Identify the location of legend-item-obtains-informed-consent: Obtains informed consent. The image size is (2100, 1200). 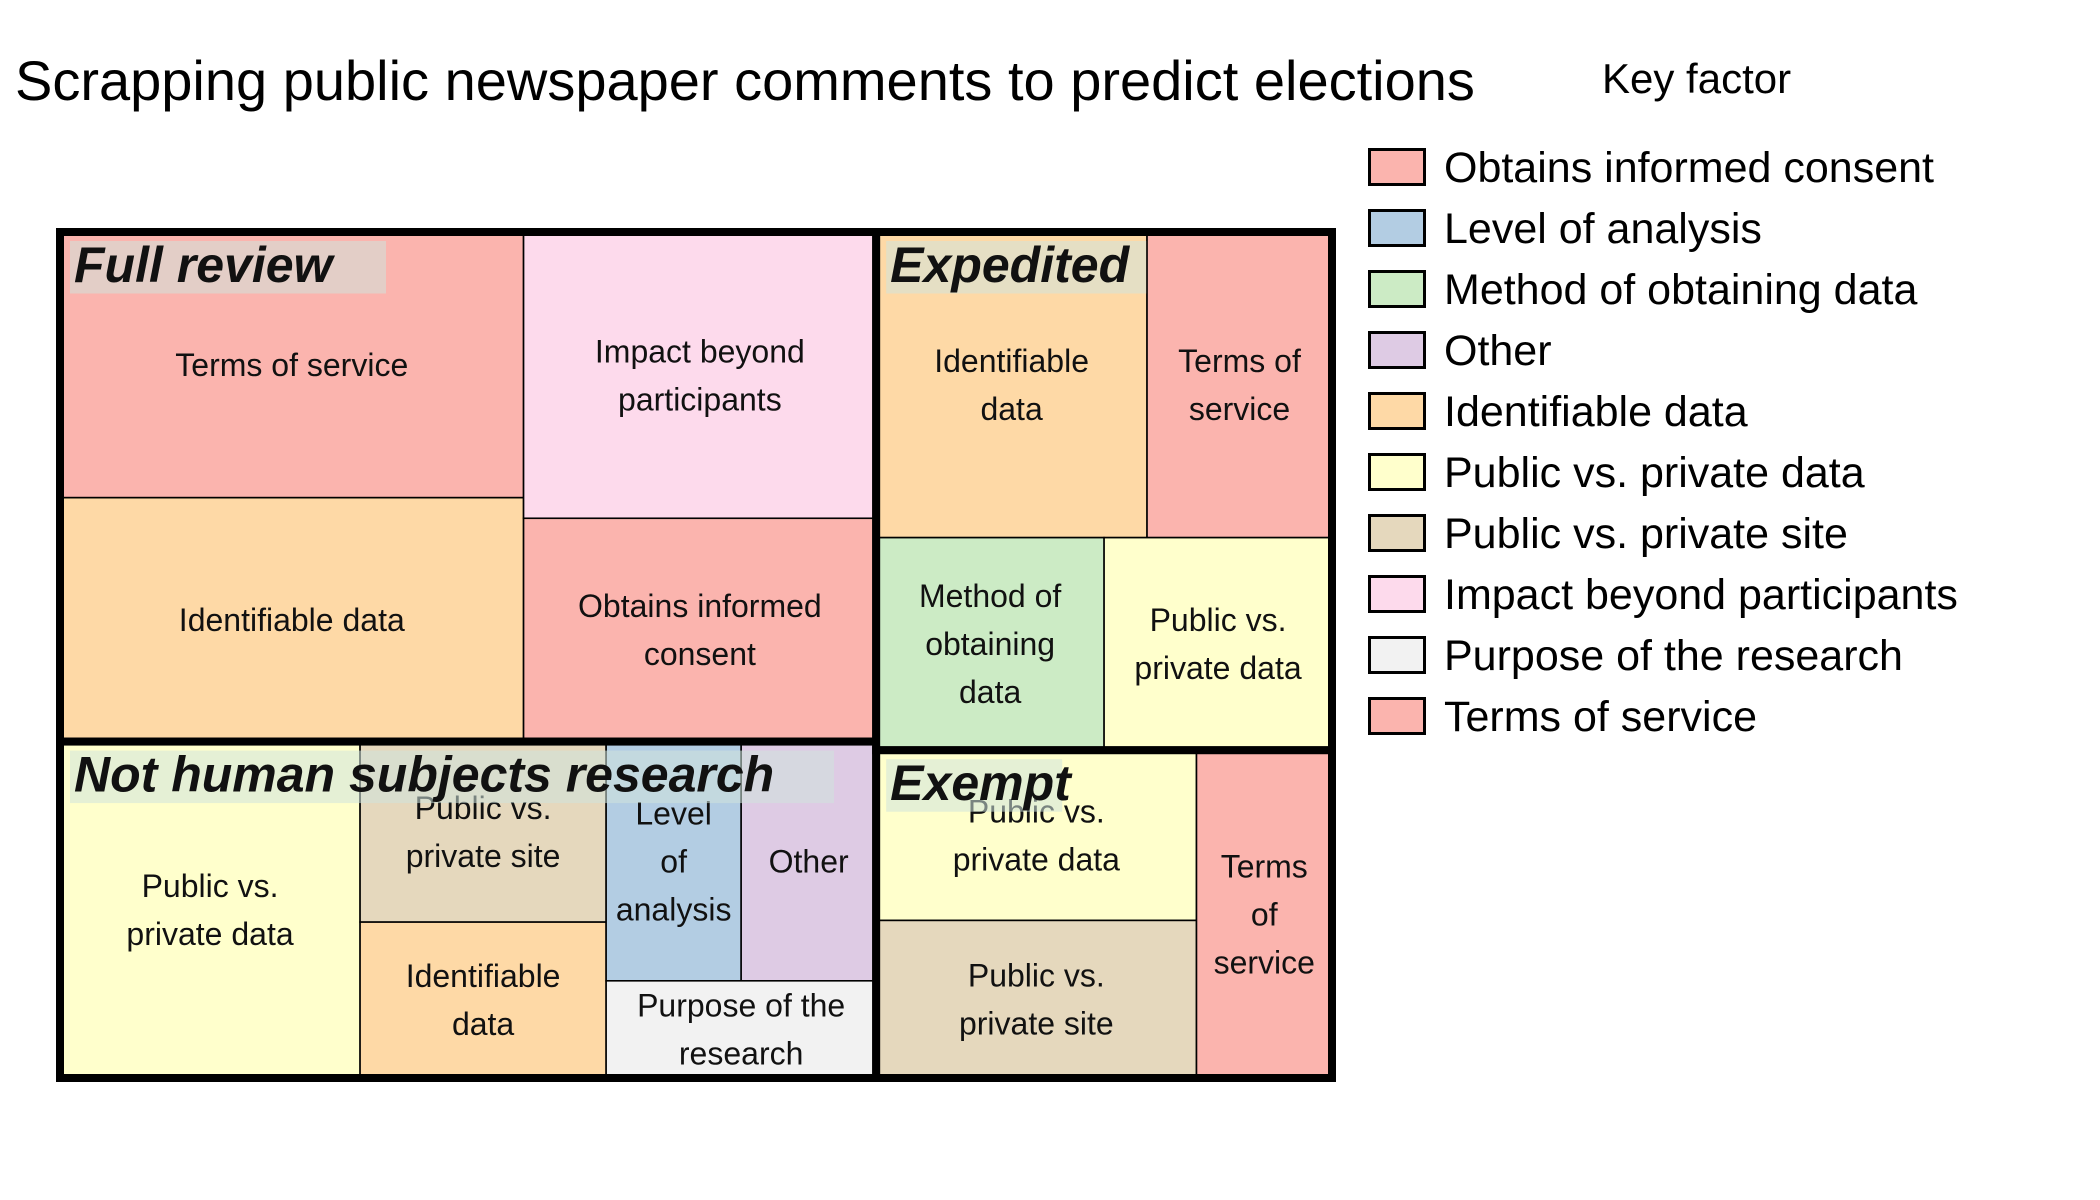
(1728, 172).